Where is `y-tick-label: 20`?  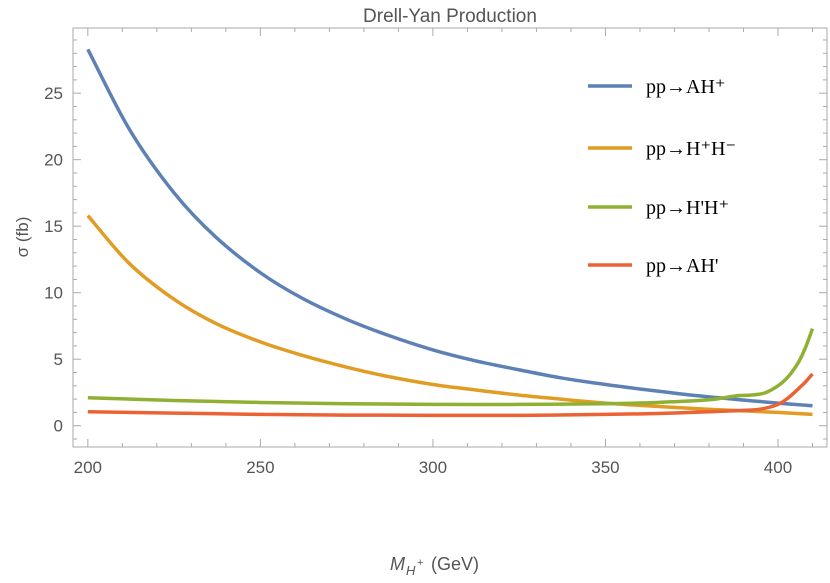
y-tick-label: 20 is located at coordinates (53, 160).